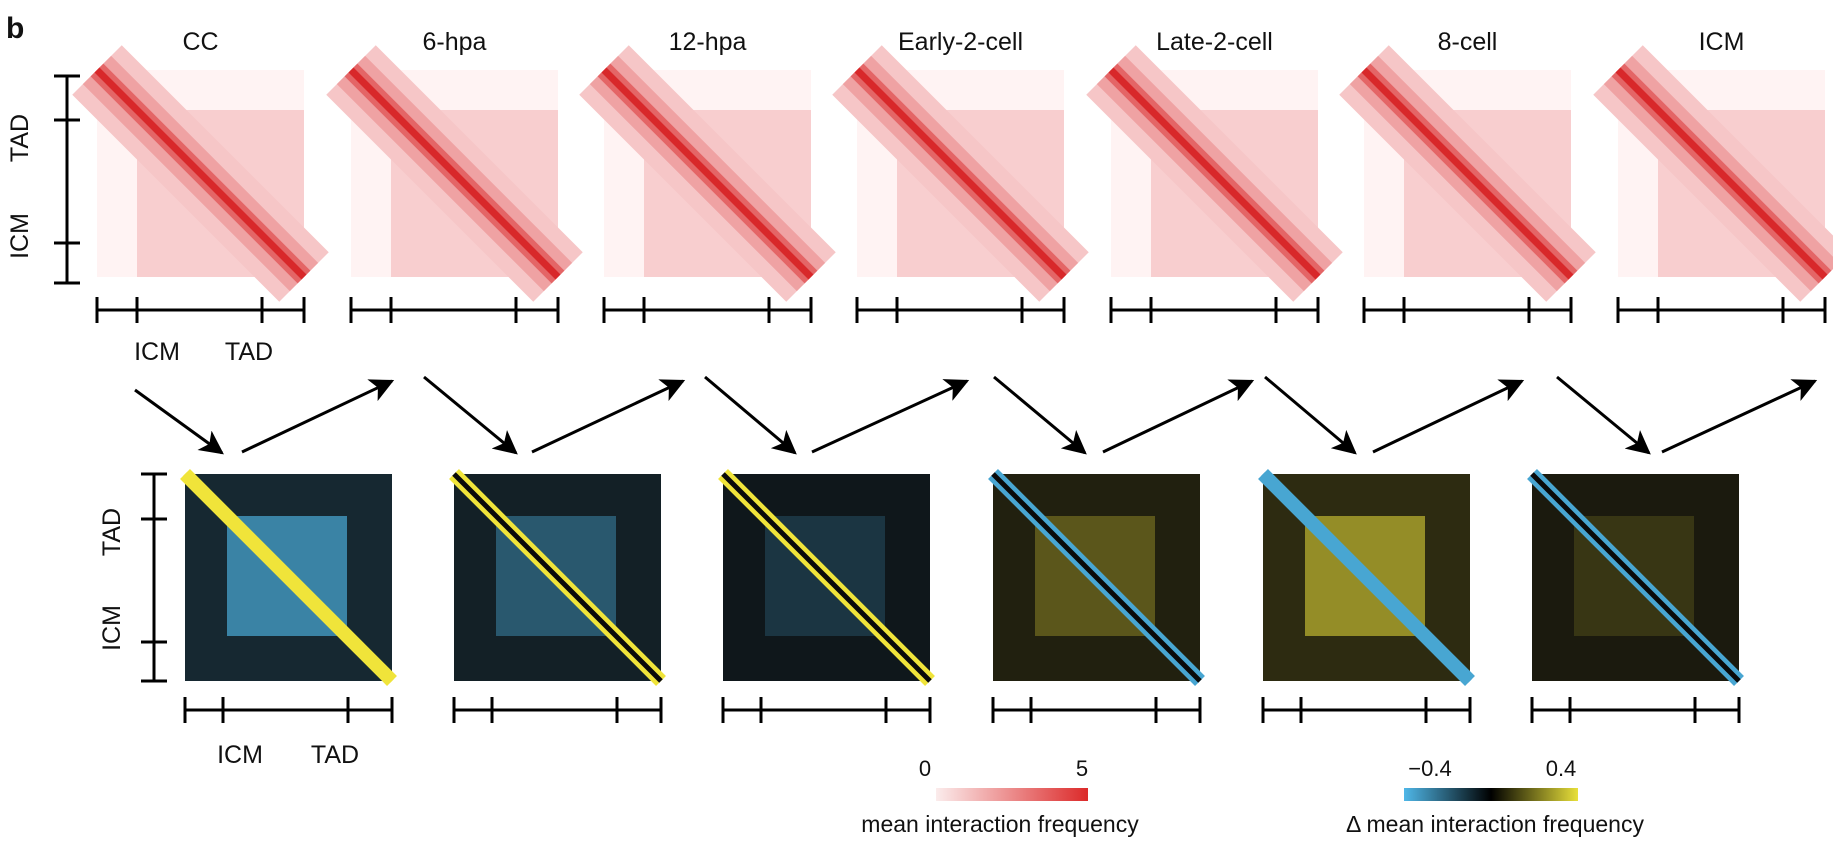  What do you see at coordinates (1468, 42) in the screenshot?
I see `stage-title: 8-cell` at bounding box center [1468, 42].